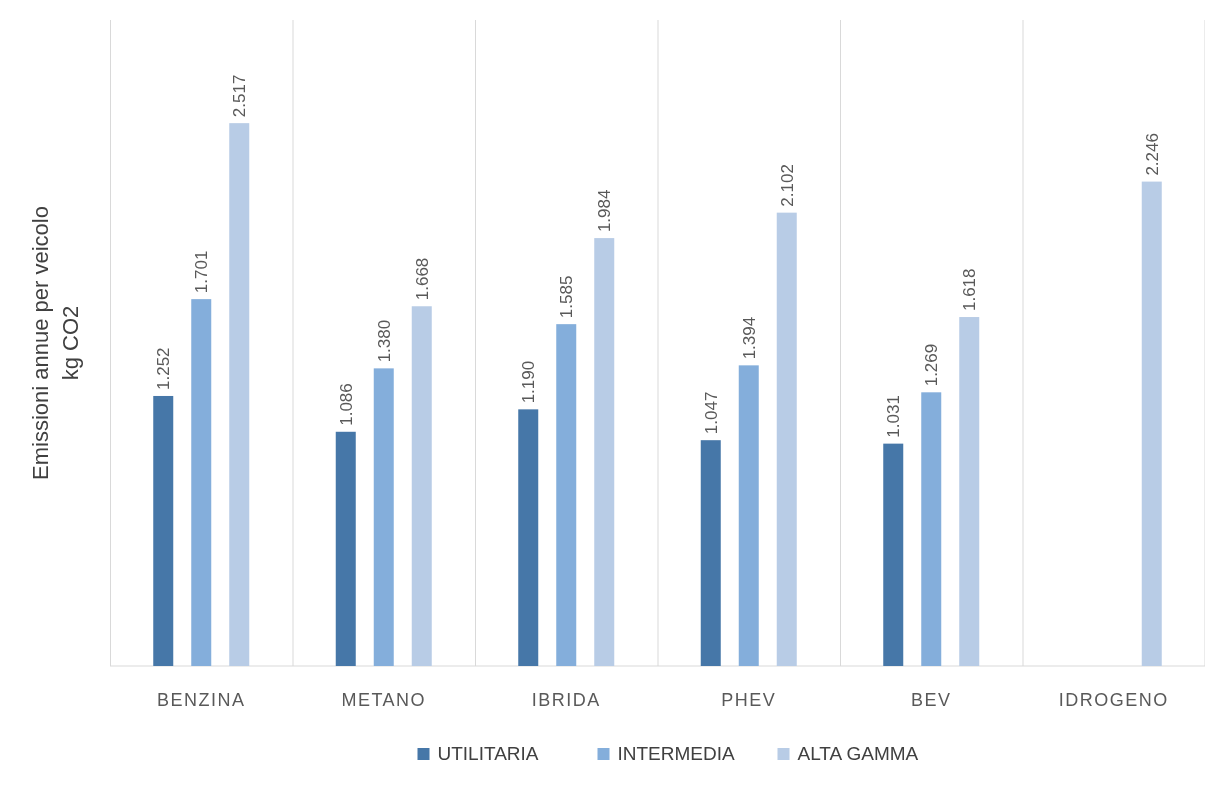 This screenshot has height=785, width=1213. I want to click on data-label: 1.190, so click(529, 382).